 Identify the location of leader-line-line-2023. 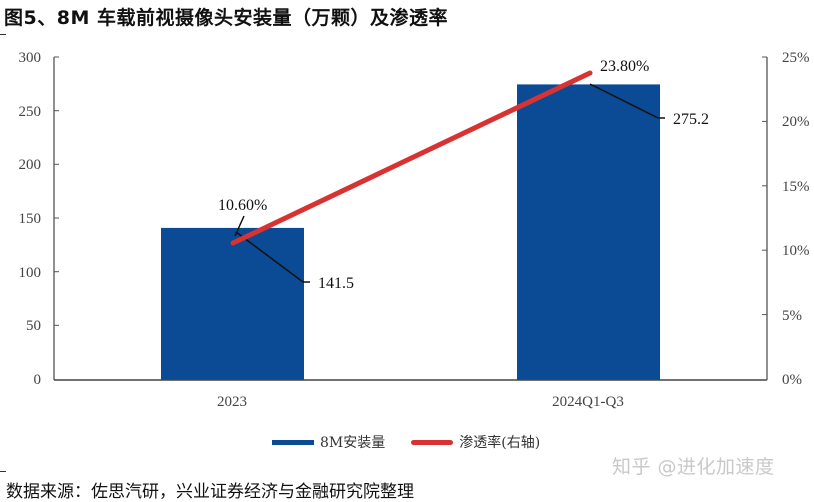
(239, 226).